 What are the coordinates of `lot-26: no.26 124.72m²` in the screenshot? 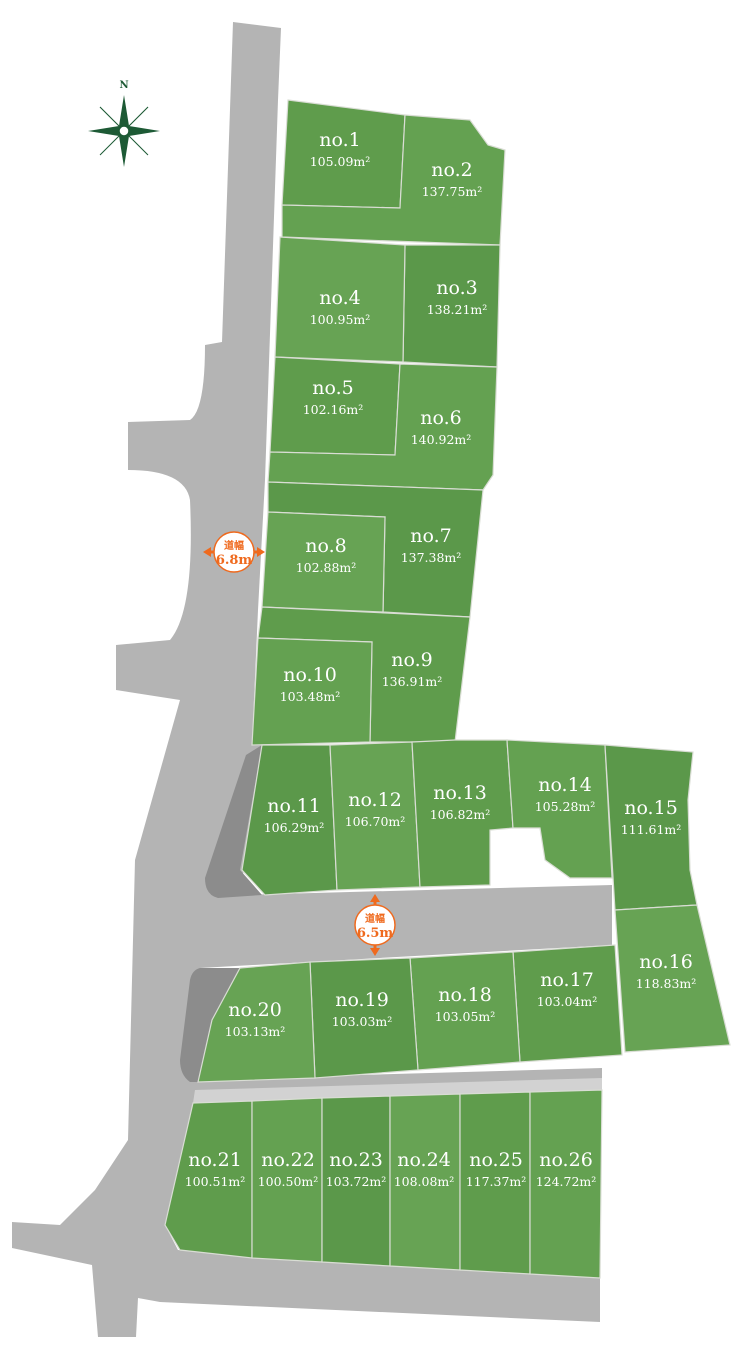 It's located at (566, 1184).